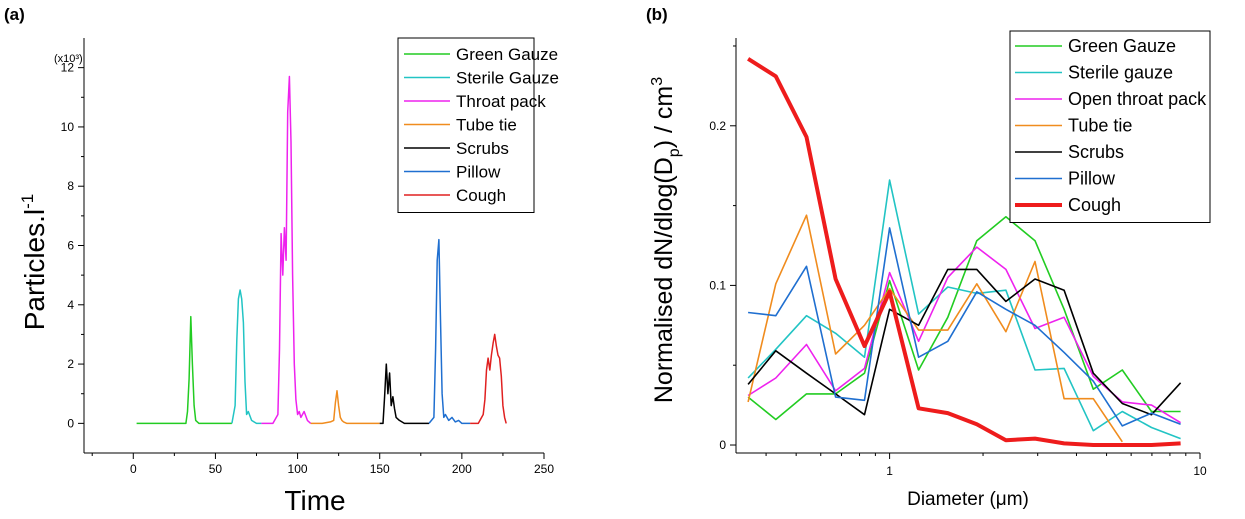 The height and width of the screenshot is (519, 1245). Describe the element at coordinates (314, 500) in the screenshot. I see `panel-a-xlabel: Time` at that location.